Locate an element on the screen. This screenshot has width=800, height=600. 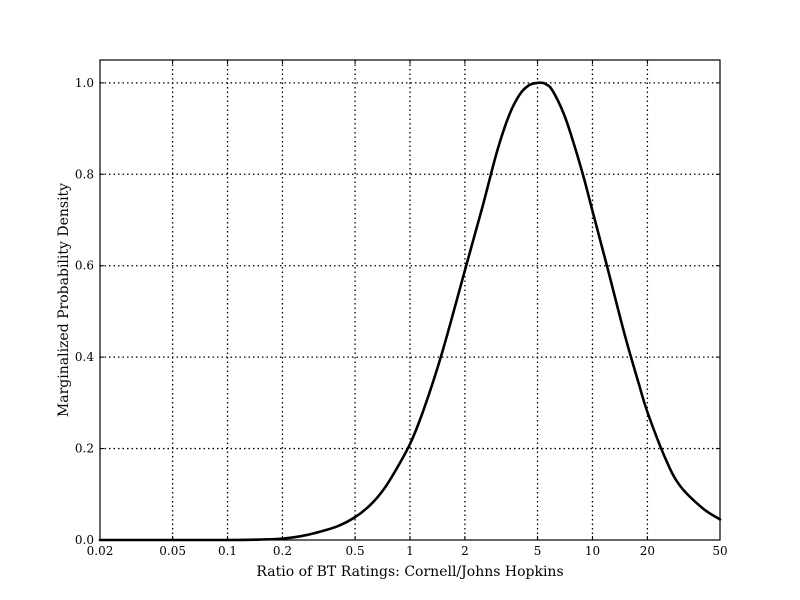
x-tick-label: 0.05 is located at coordinates (172, 551).